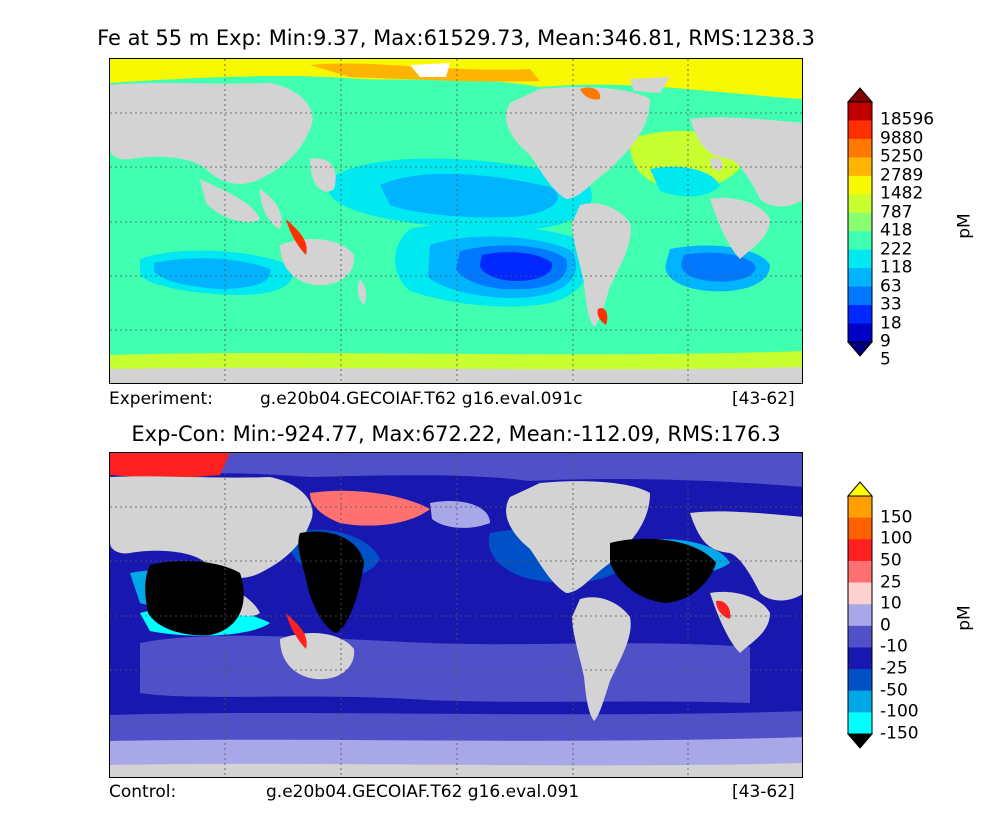 Image resolution: width=1002 pixels, height=832 pixels. Describe the element at coordinates (161, 399) in the screenshot. I see `experiment-caption-left: Experiment:` at that location.